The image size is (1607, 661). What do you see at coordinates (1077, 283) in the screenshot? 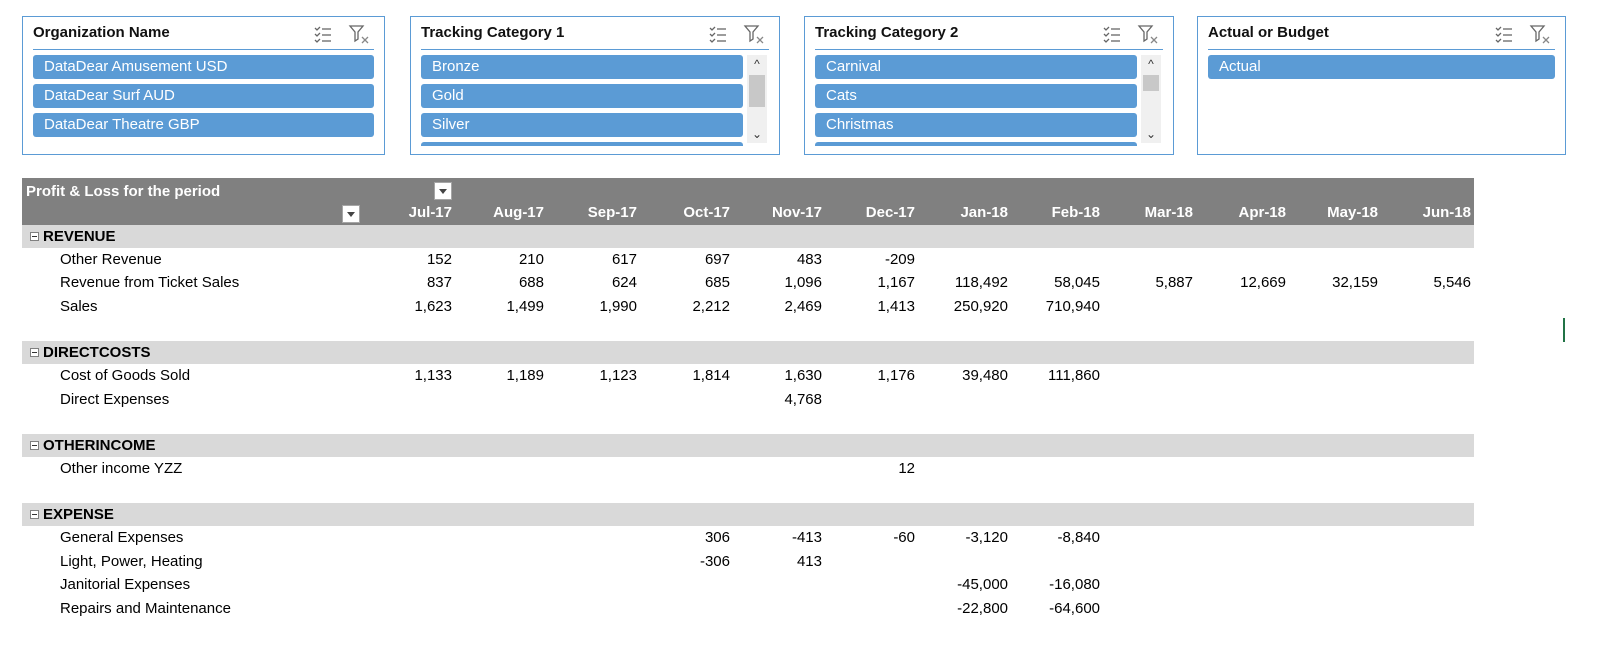
I see `table-cell: 58,045` at bounding box center [1077, 283].